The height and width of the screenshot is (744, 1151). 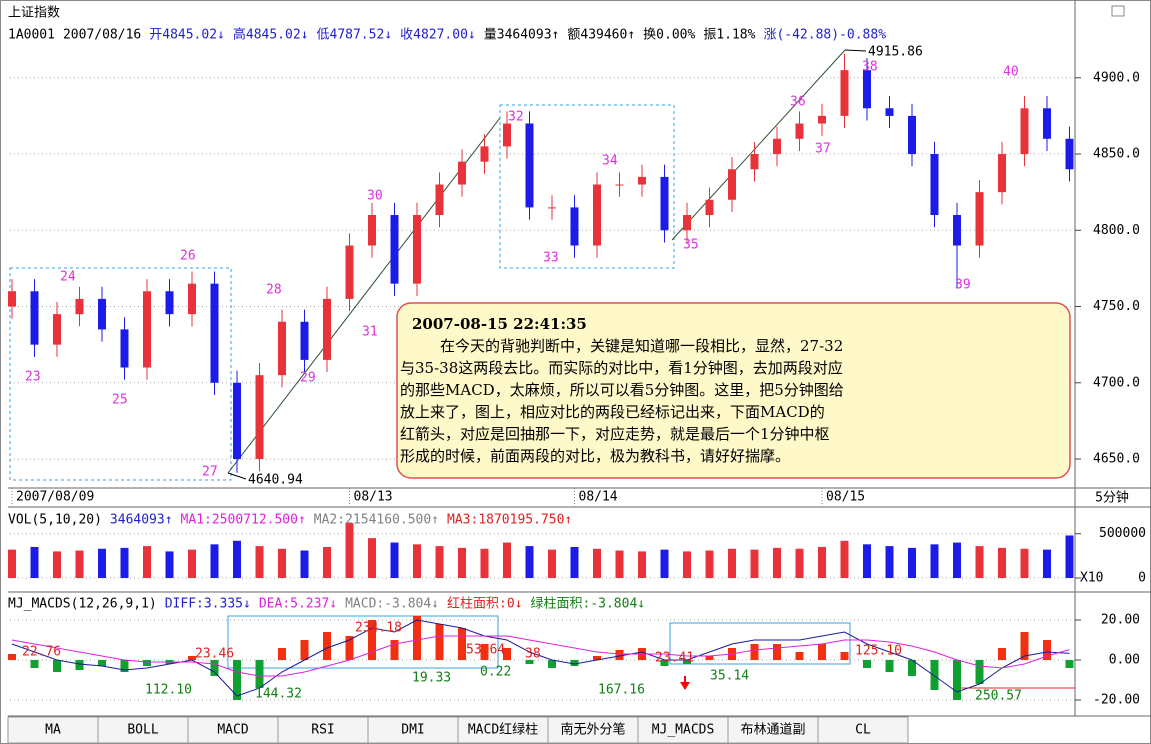 I want to click on tab-label: MACD红绿柱, so click(x=503, y=730).